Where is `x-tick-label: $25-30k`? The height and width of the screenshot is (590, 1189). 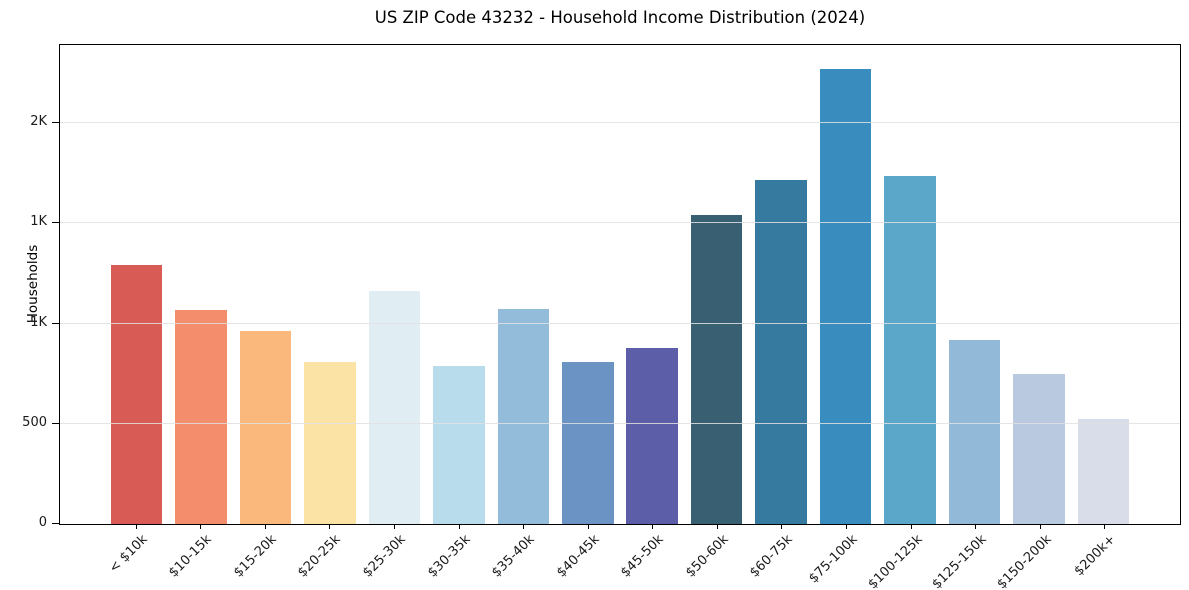
x-tick-label: $25-30k is located at coordinates (384, 556).